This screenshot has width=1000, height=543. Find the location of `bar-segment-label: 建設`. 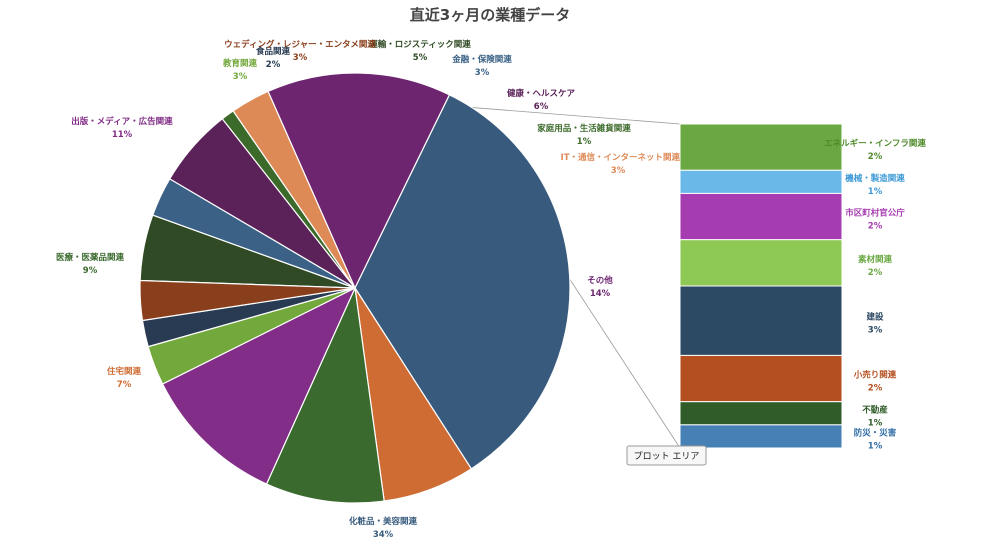

bar-segment-label: 建設 is located at coordinates (874, 317).